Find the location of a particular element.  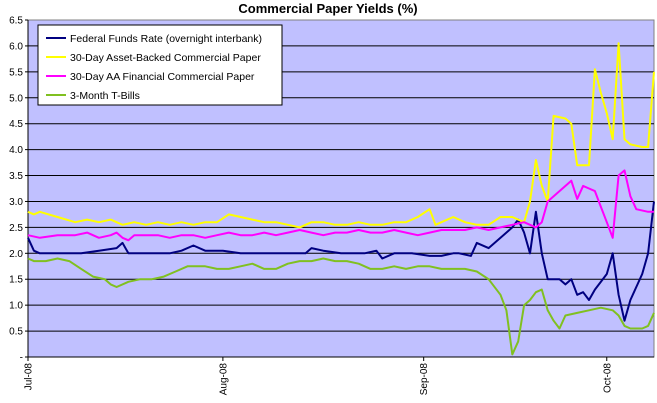

y-tick-label: 4.5 is located at coordinates (16, 124).